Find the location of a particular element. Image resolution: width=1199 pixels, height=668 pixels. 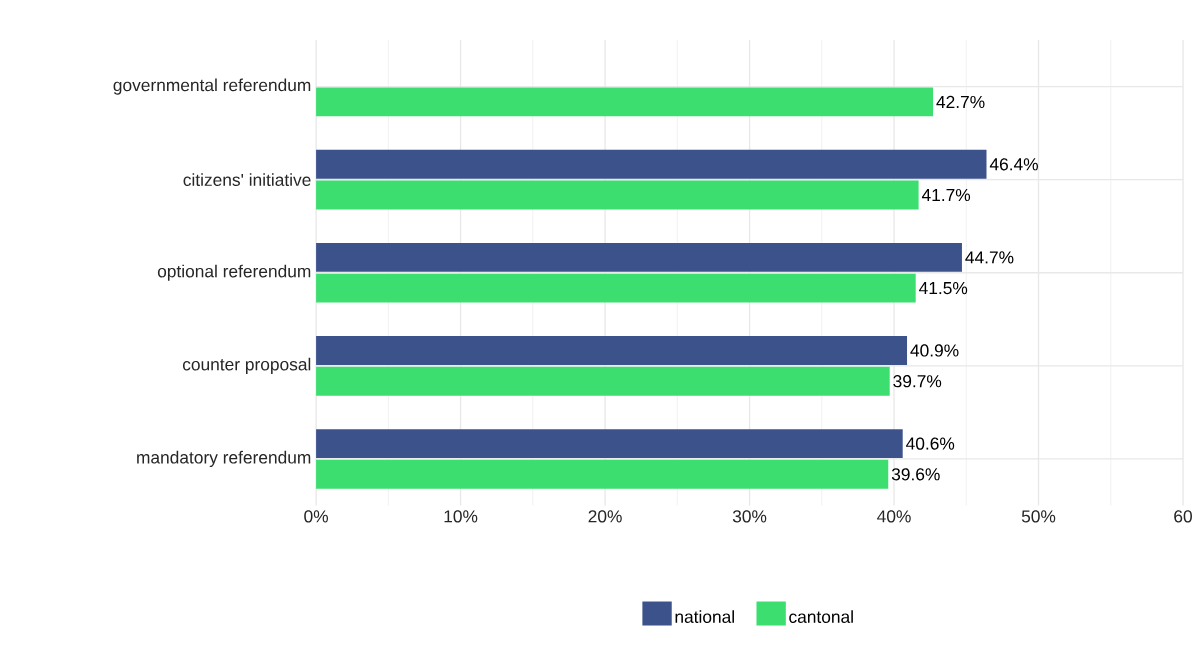

data-label: 40.6% is located at coordinates (930, 443).